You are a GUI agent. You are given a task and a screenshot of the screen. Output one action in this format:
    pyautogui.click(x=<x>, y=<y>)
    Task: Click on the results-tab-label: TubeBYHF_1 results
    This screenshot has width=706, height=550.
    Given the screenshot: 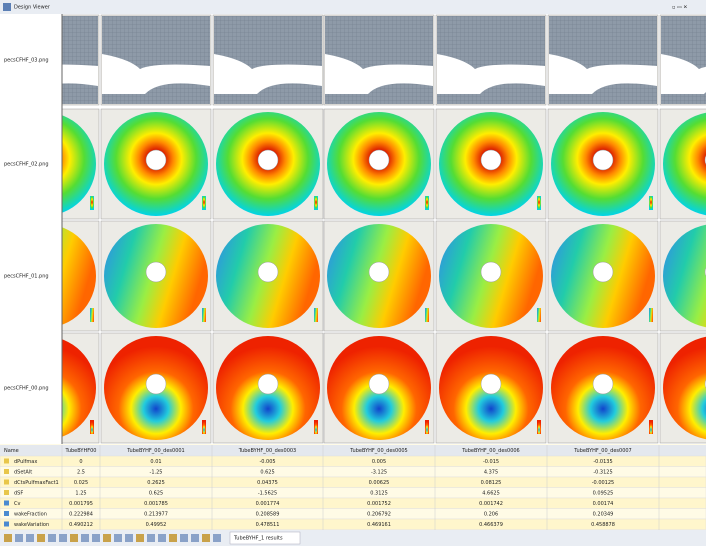 What is the action you would take?
    pyautogui.click(x=258, y=539)
    